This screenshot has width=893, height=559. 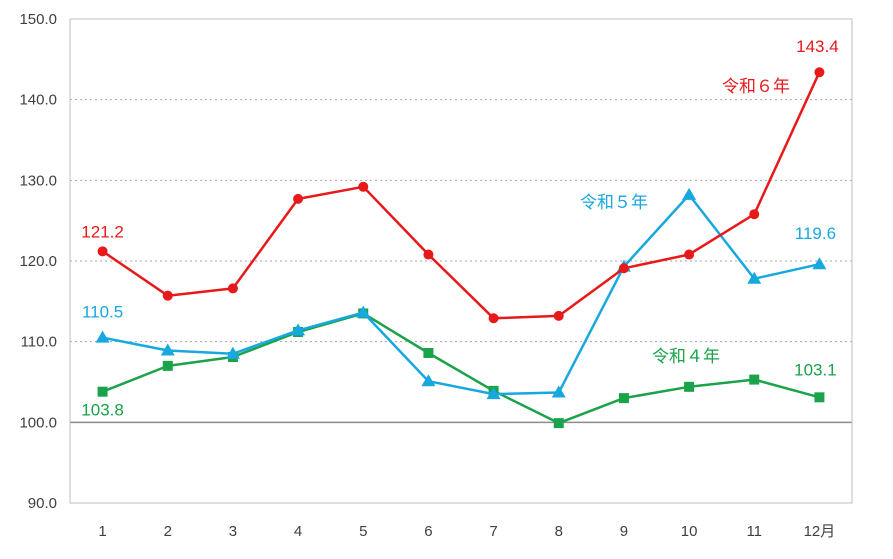 I want to click on x-tick-label: 9, so click(x=624, y=531).